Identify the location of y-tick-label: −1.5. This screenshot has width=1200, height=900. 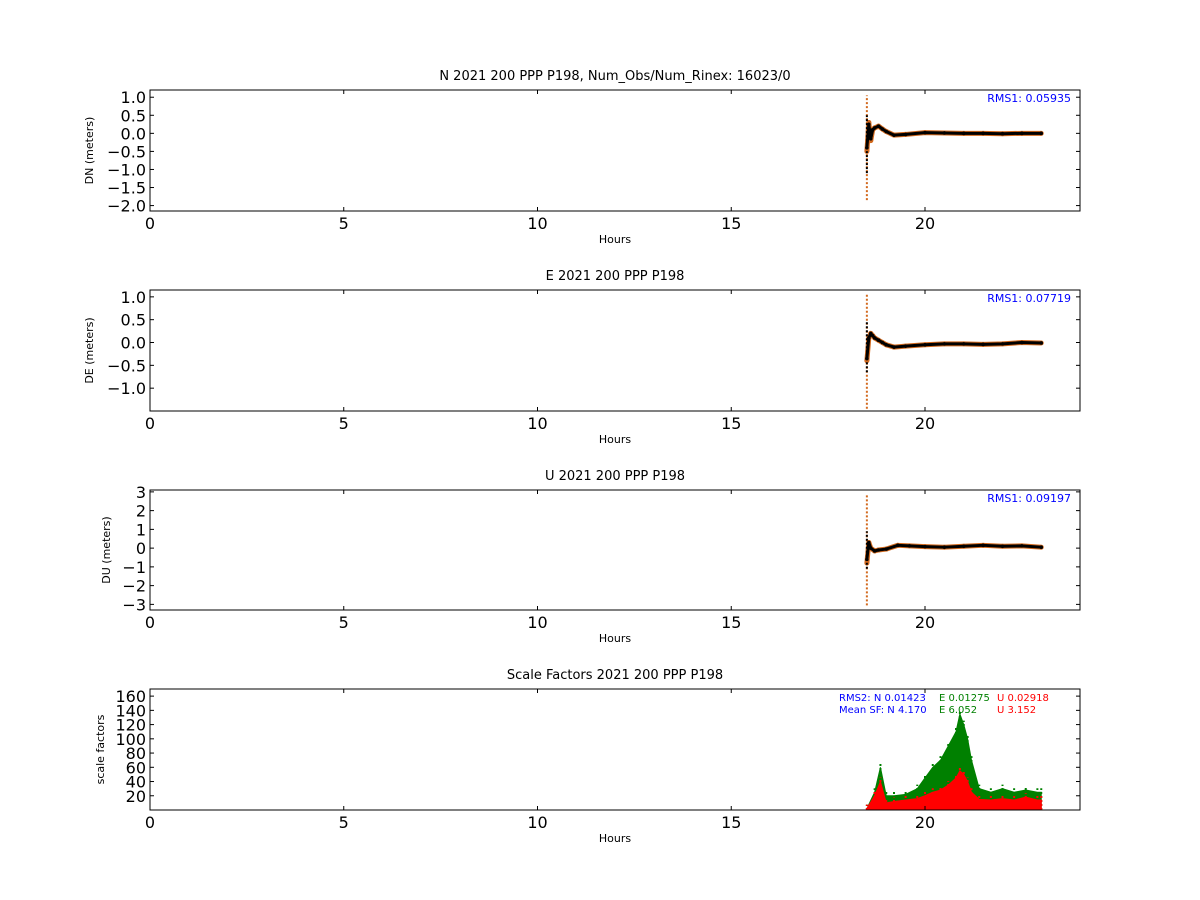
(126, 188).